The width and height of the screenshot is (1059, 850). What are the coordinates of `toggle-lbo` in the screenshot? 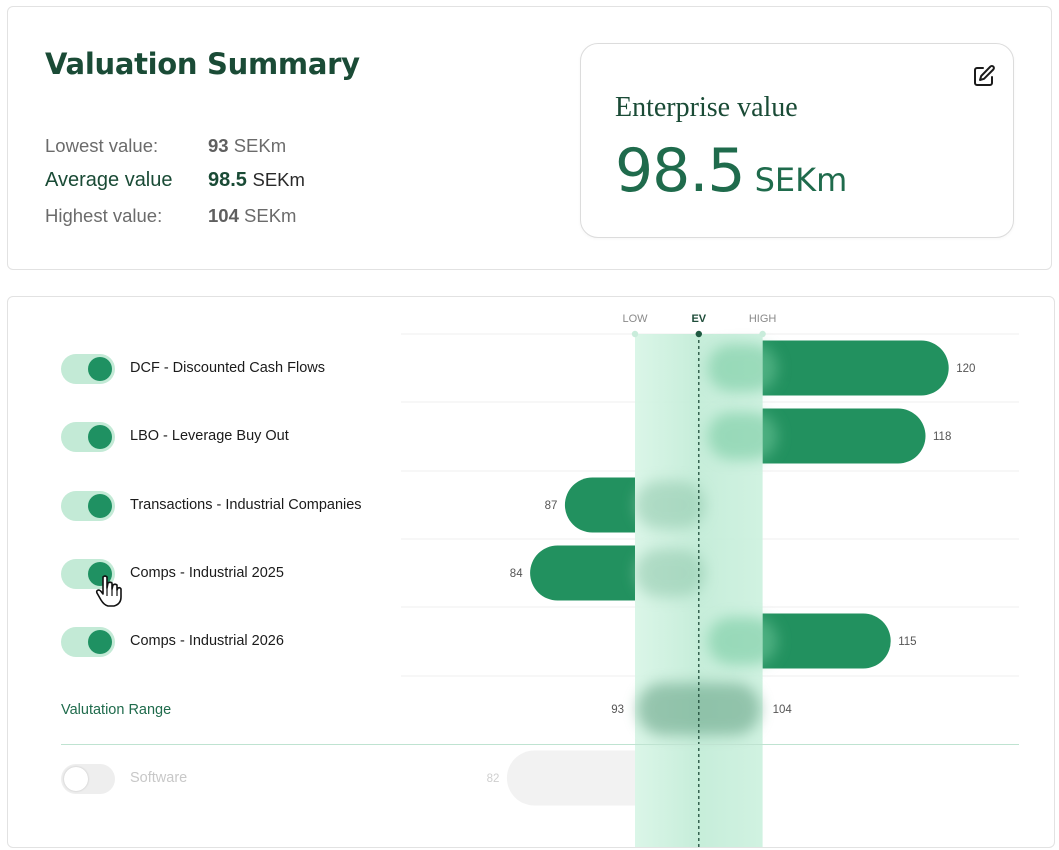 It's located at (88, 437).